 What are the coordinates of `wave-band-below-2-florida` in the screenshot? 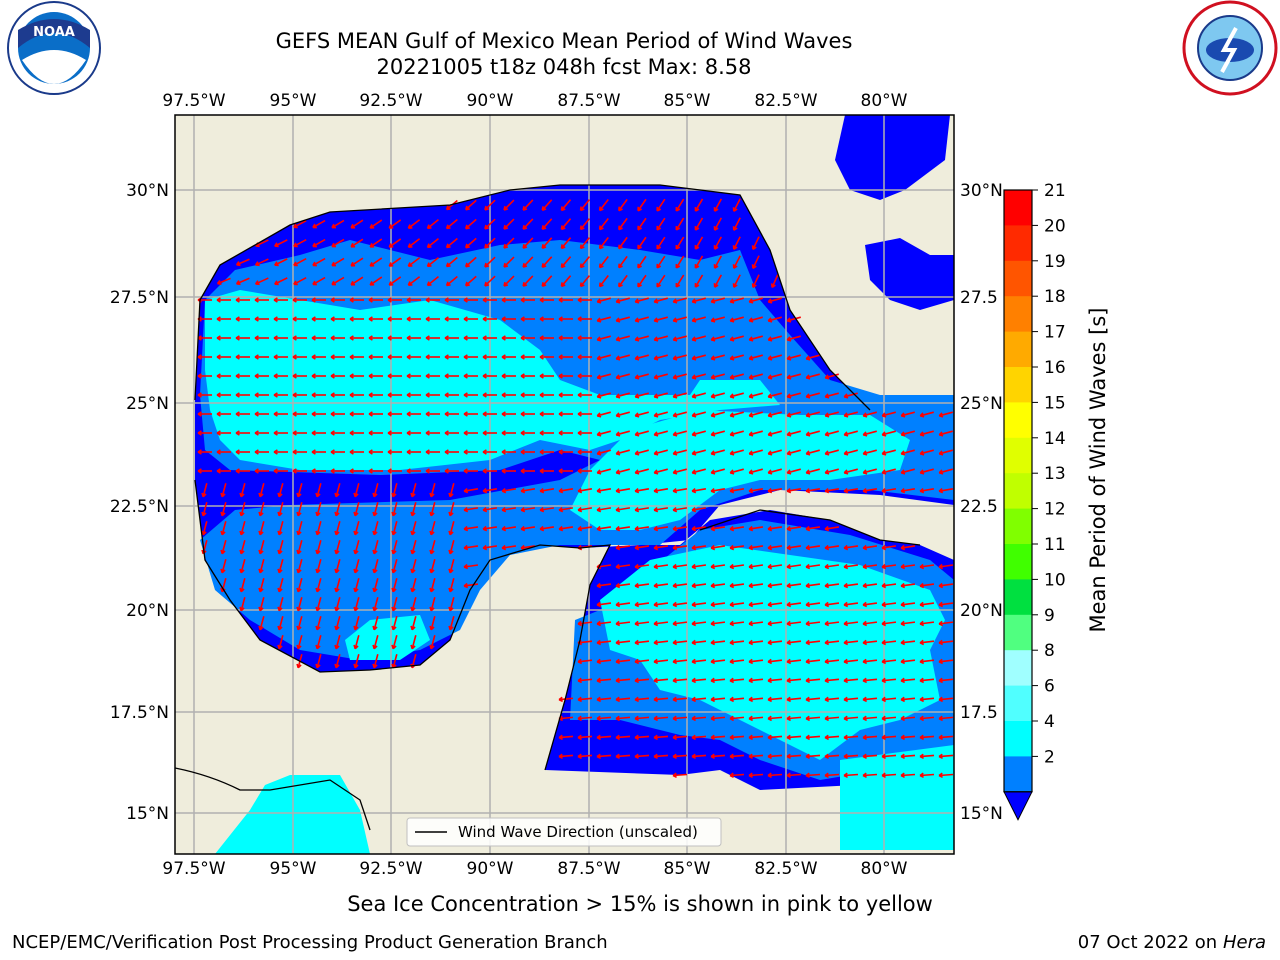 It's located at (892, 157).